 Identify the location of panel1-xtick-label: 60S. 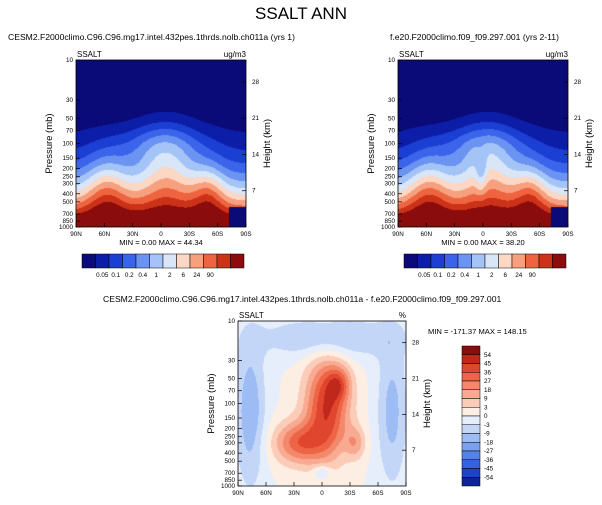
(217, 234).